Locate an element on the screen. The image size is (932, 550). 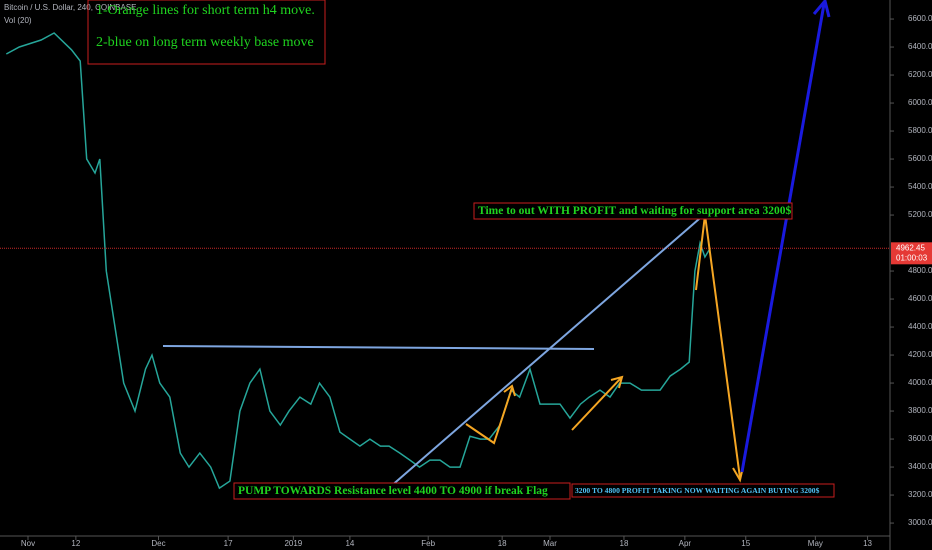
y-tick-label: 3000.00 is located at coordinates (920, 522).